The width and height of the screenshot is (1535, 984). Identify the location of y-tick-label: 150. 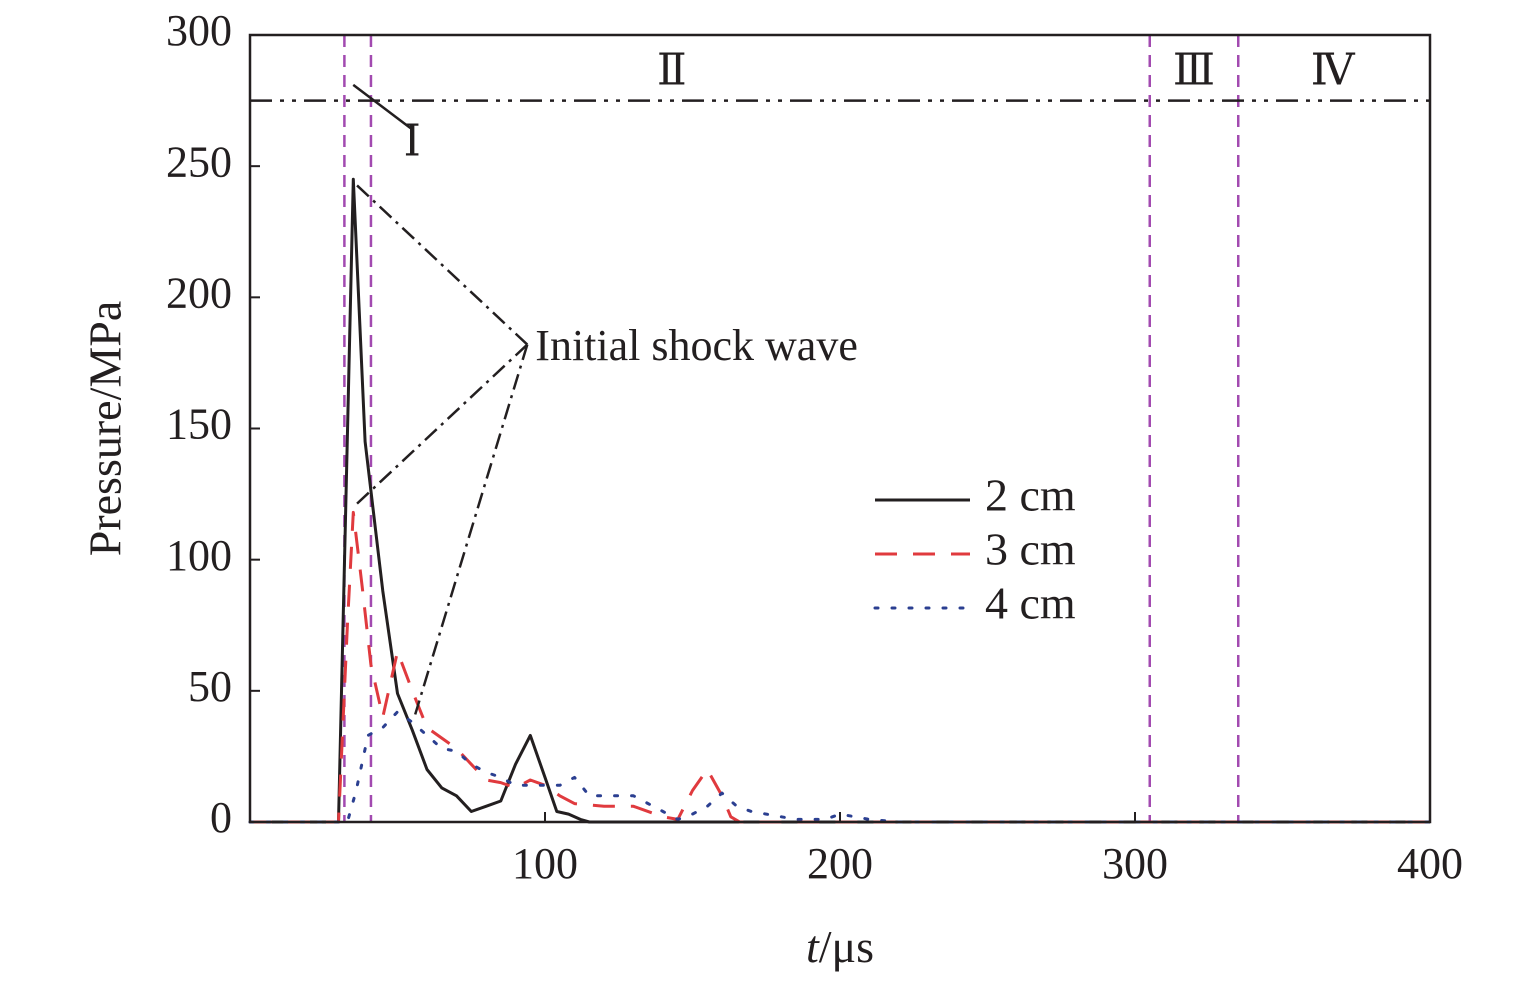
(199, 424).